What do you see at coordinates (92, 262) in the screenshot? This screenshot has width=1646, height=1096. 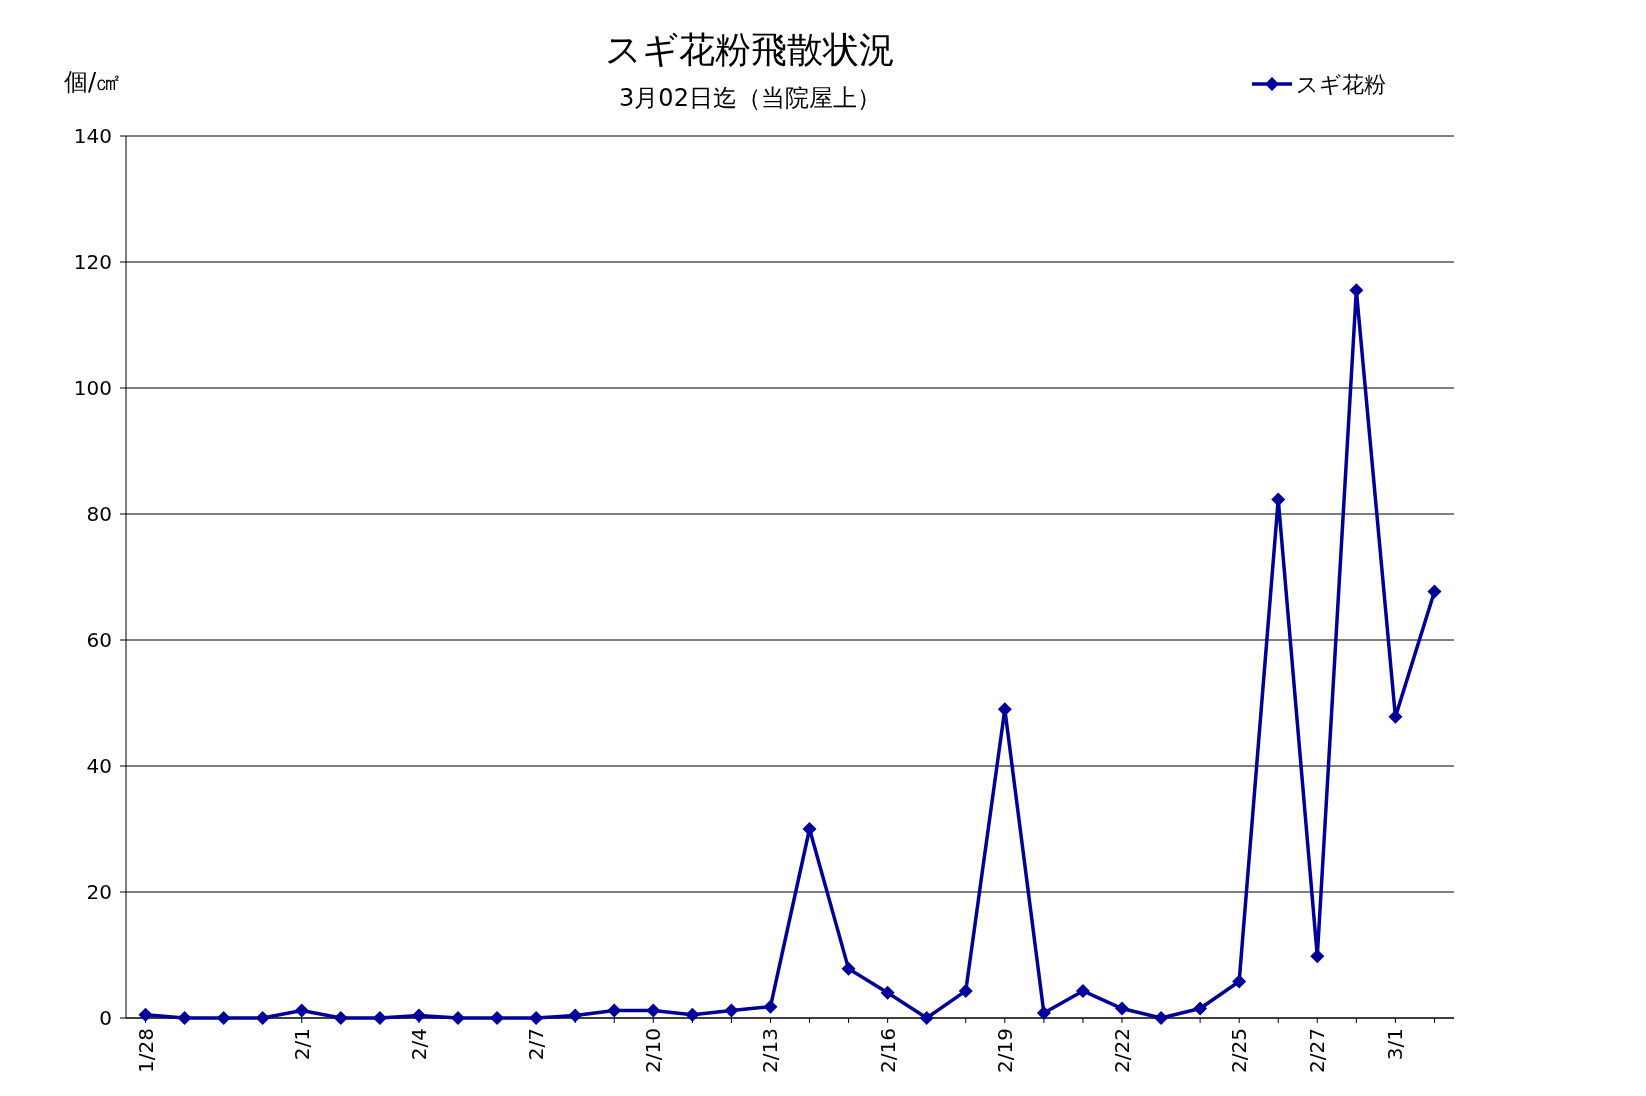 I see `y-tick-label: 120` at bounding box center [92, 262].